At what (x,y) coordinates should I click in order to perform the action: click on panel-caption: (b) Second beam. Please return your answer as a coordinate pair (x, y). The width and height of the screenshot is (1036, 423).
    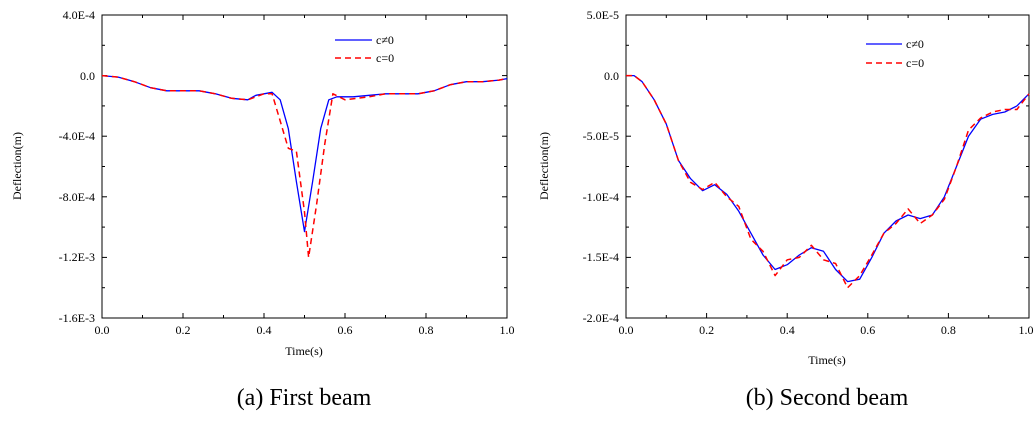
    Looking at the image, I should click on (827, 398).